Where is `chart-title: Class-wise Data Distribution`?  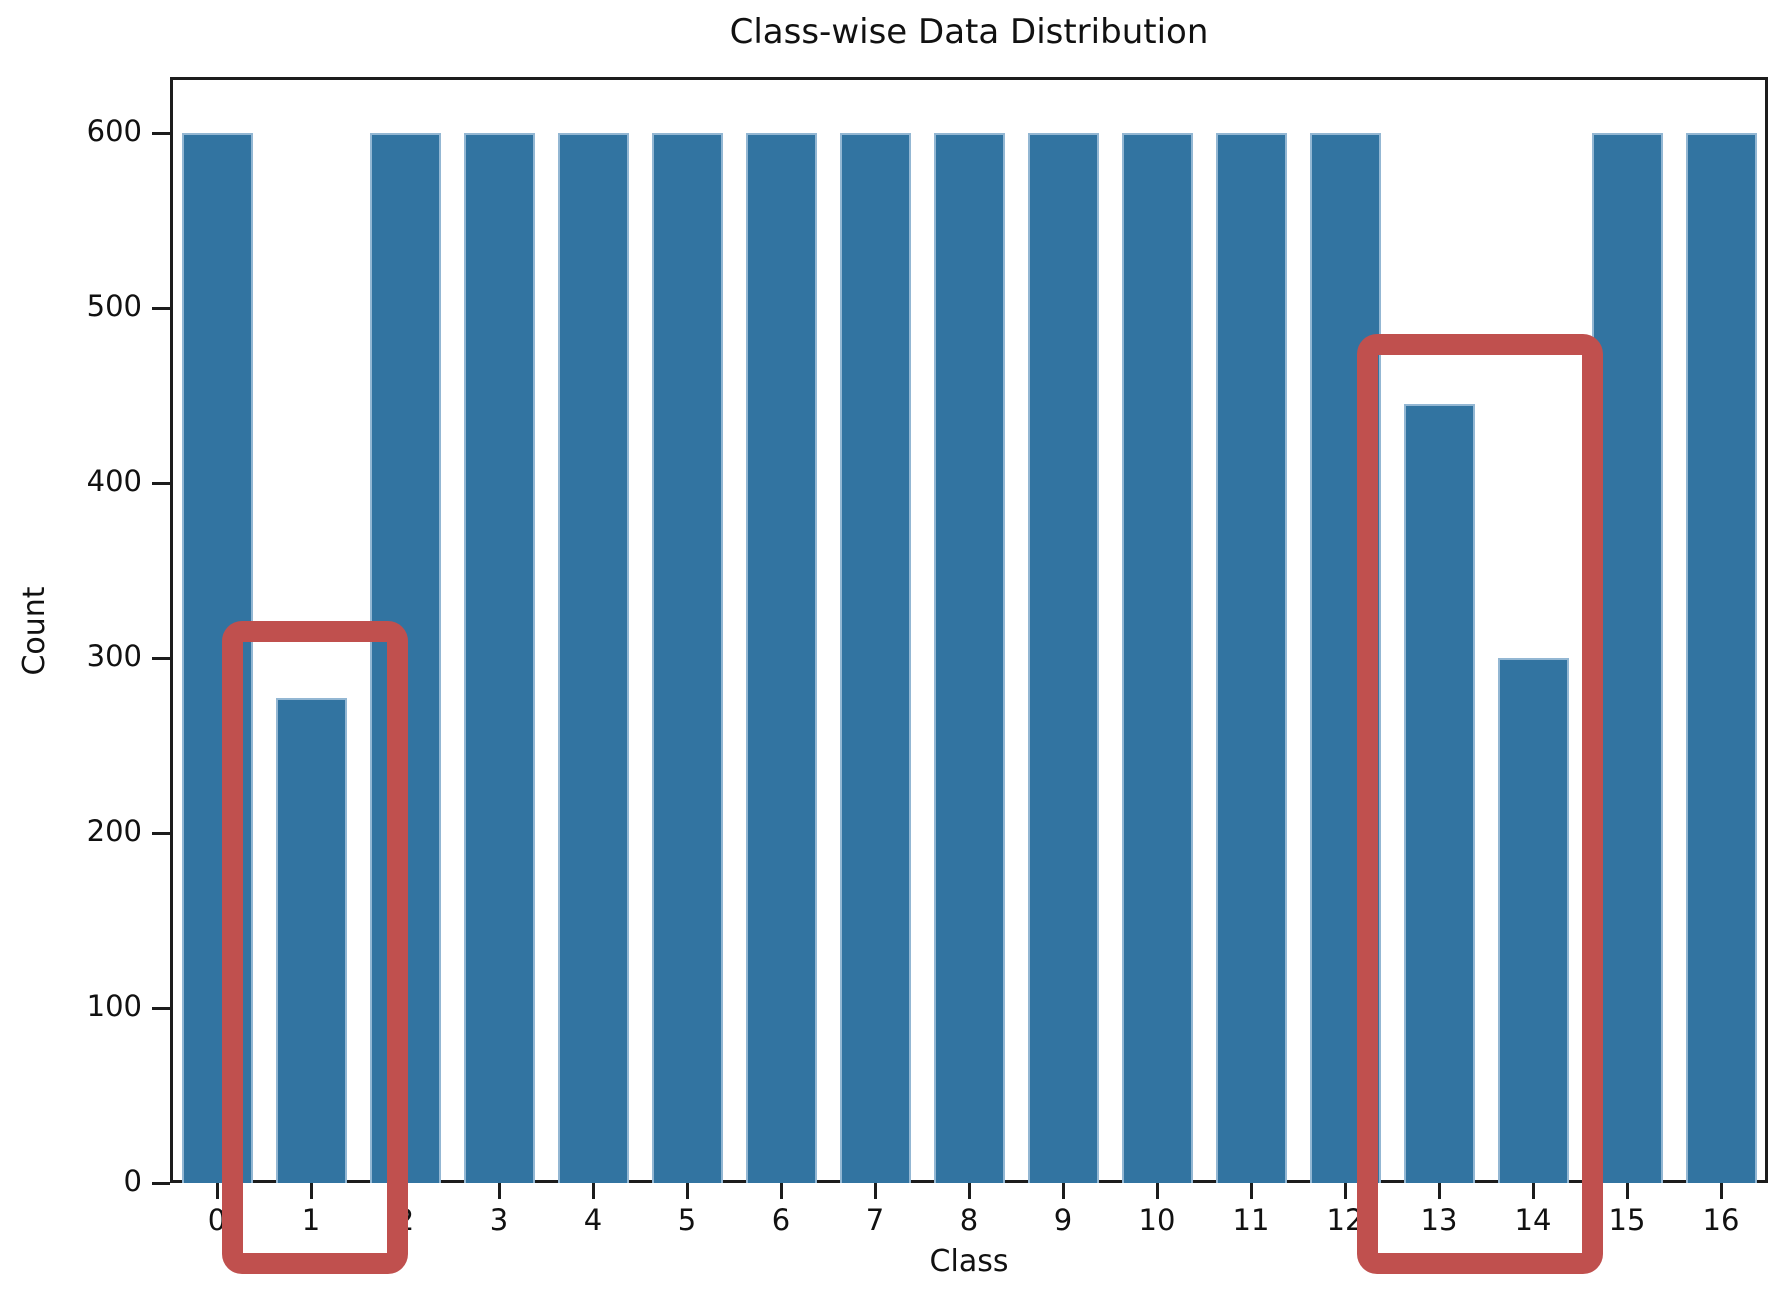 chart-title: Class-wise Data Distribution is located at coordinates (969, 32).